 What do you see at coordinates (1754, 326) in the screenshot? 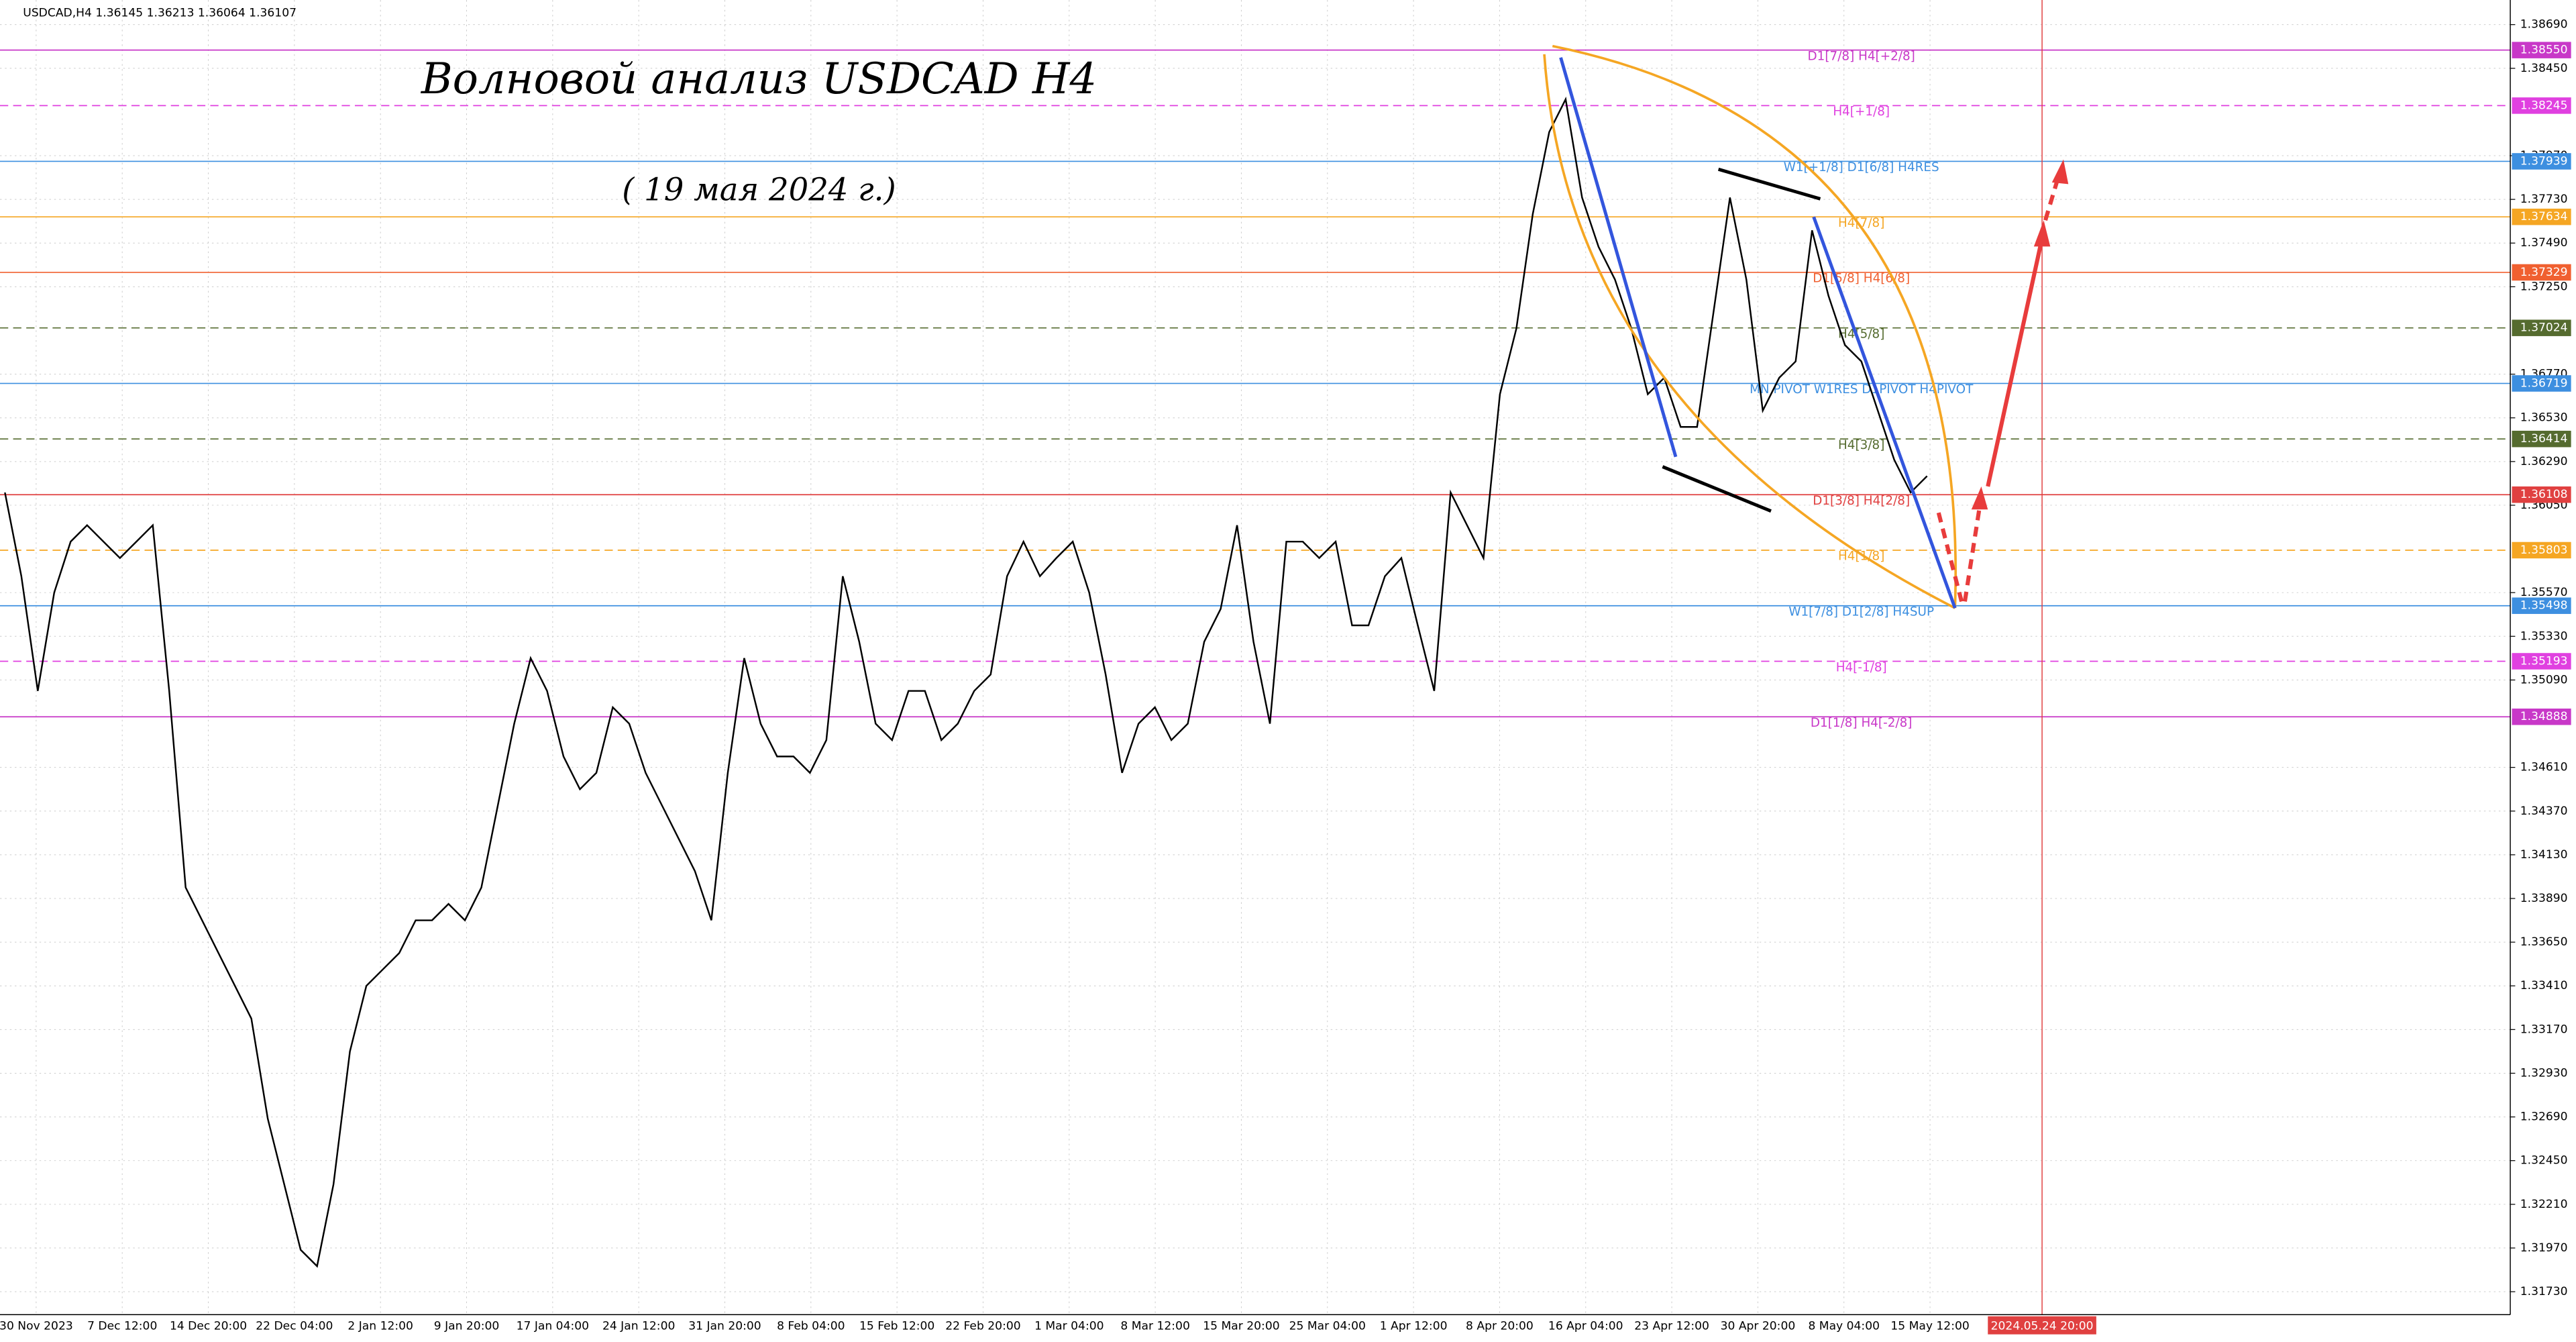
I see `arc` at bounding box center [1754, 326].